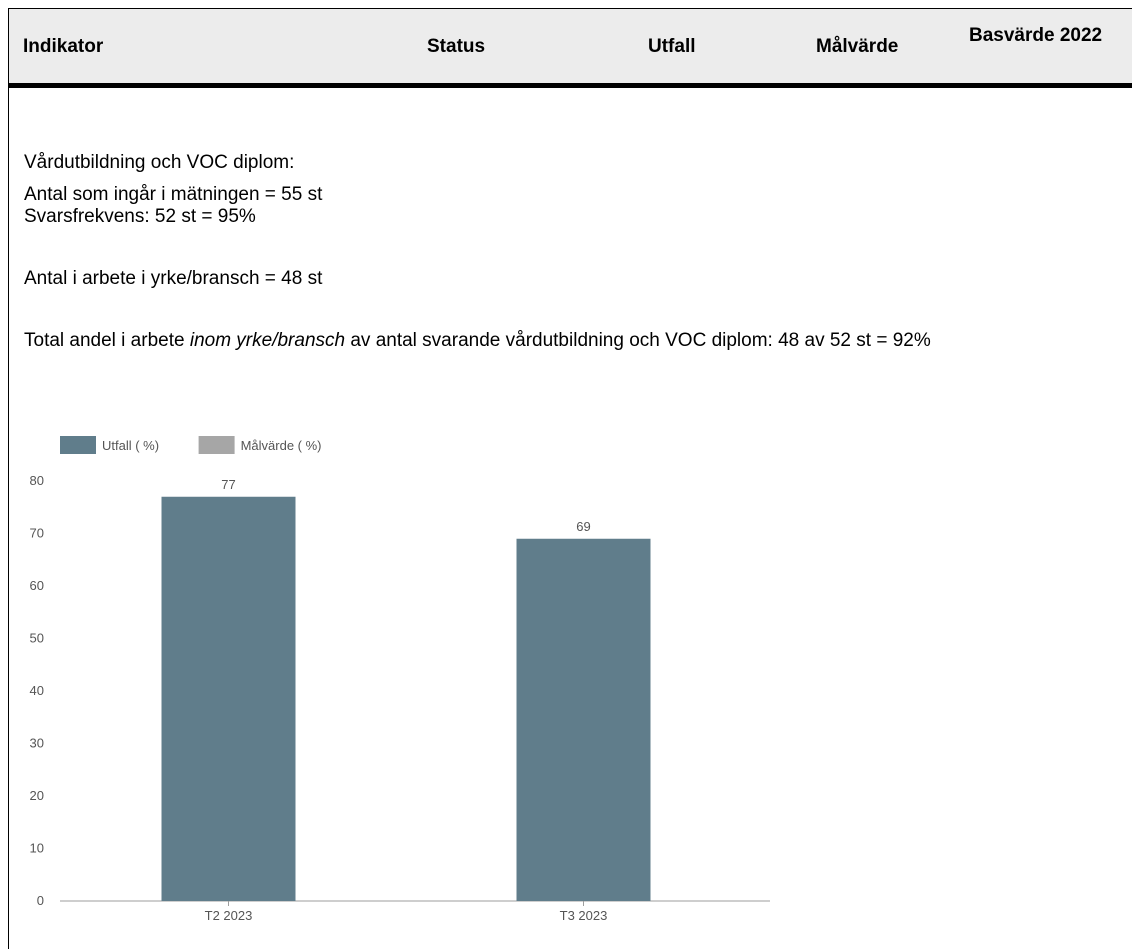 This screenshot has height=949, width=1132. I want to click on header-status: Status, so click(456, 46).